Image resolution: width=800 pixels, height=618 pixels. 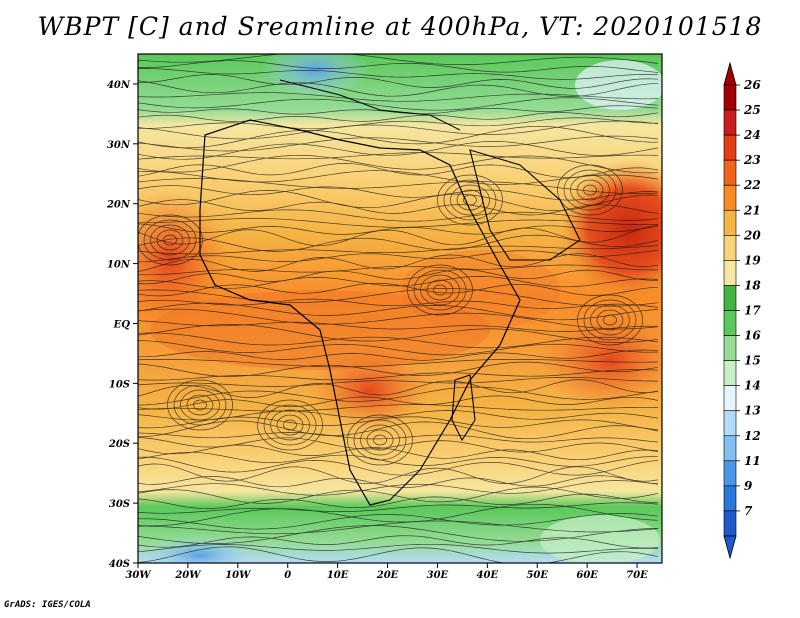 What do you see at coordinates (119, 564) in the screenshot?
I see `lat-tick-label: 40S` at bounding box center [119, 564].